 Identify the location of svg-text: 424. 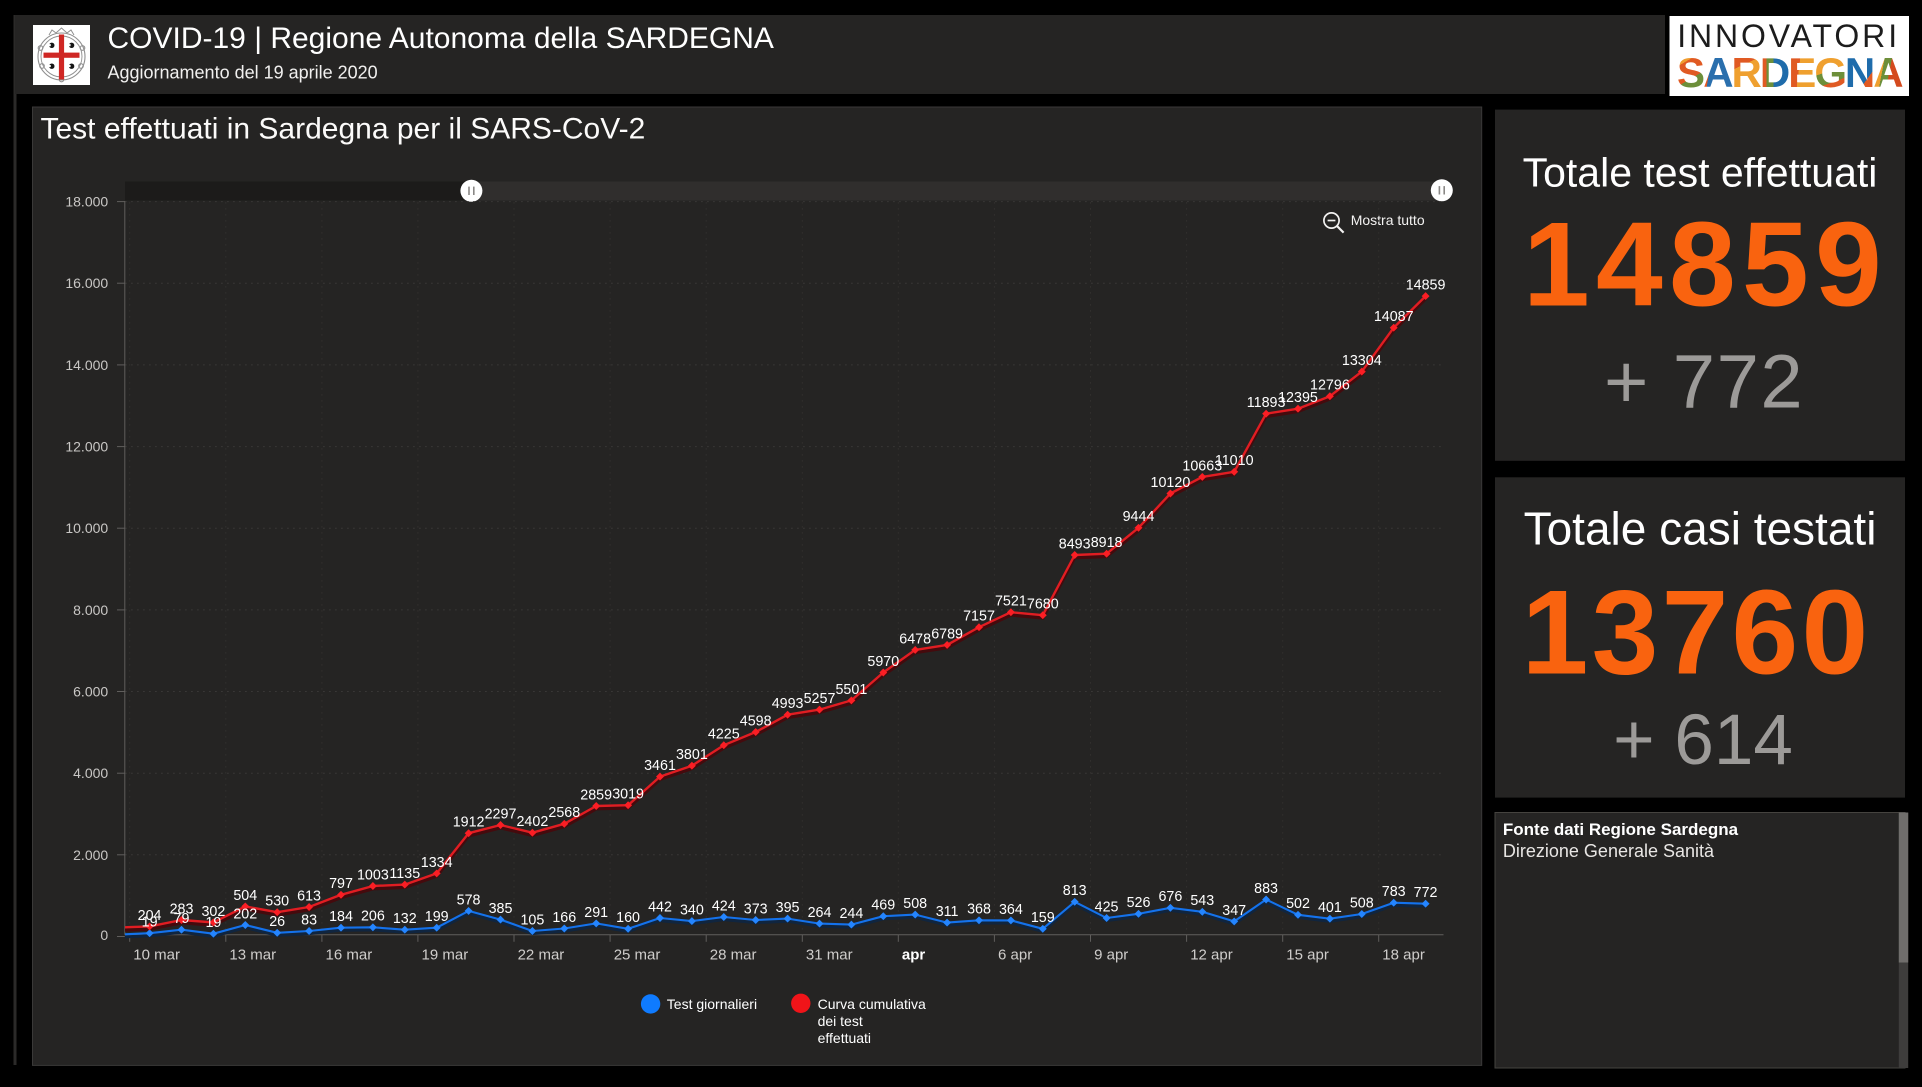
(724, 906).